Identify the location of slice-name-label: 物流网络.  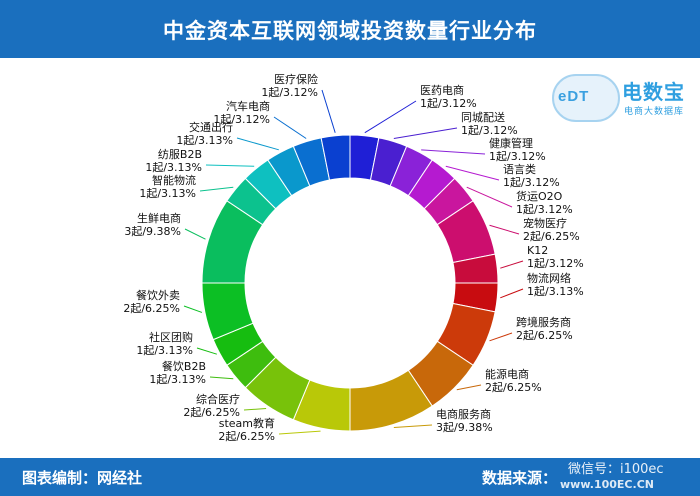
(549, 278).